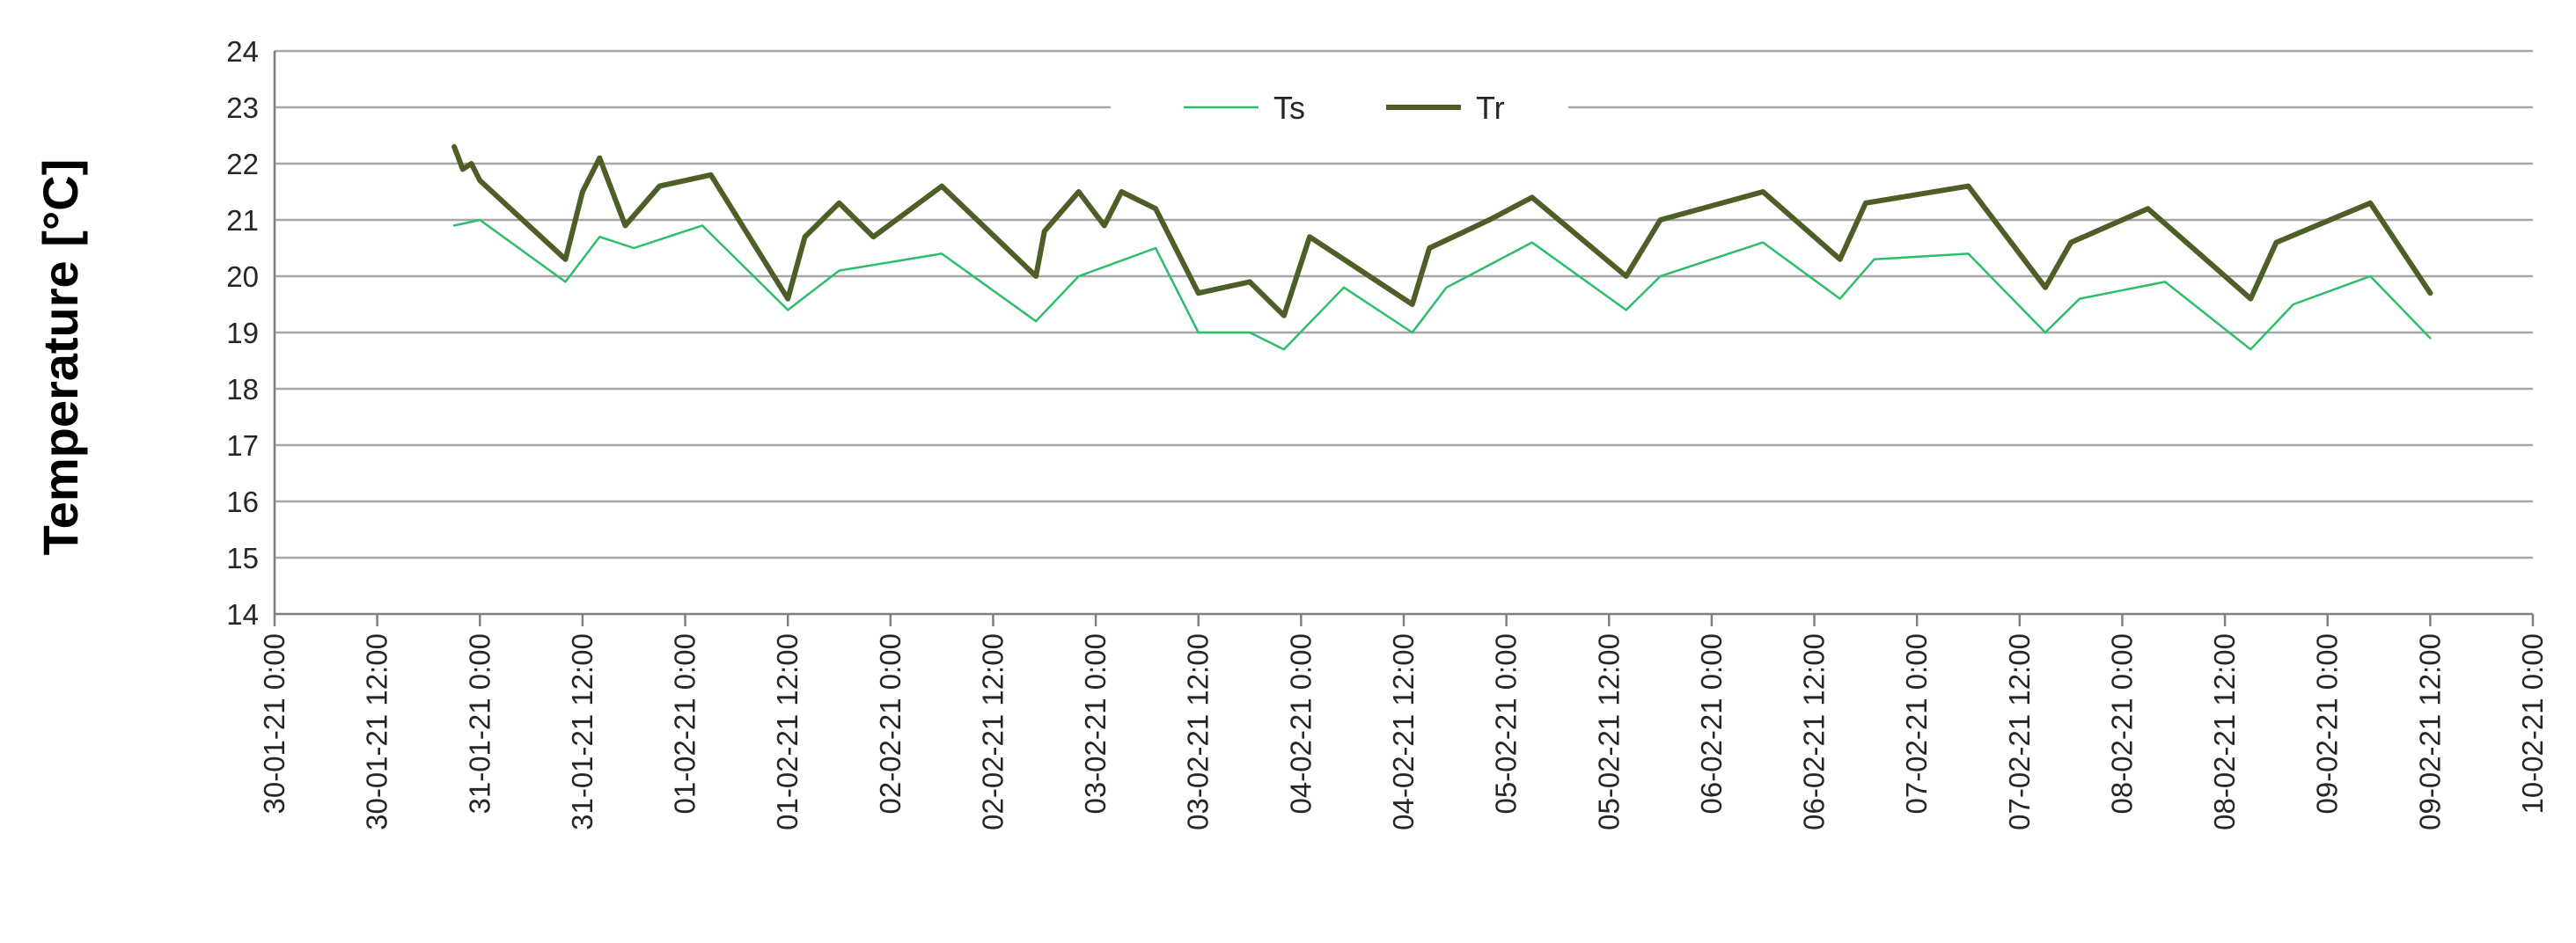  Describe the element at coordinates (1608, 731) in the screenshot. I see `x-tick-label: 05-02-21 12:00` at that location.